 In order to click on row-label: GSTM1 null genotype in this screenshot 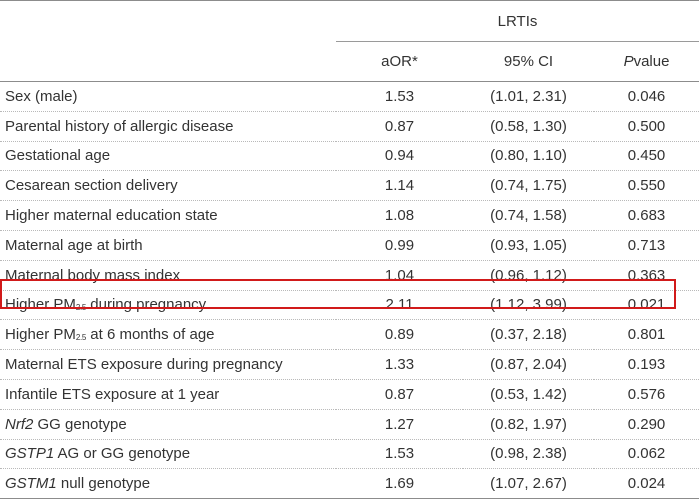, I will do `click(168, 483)`.